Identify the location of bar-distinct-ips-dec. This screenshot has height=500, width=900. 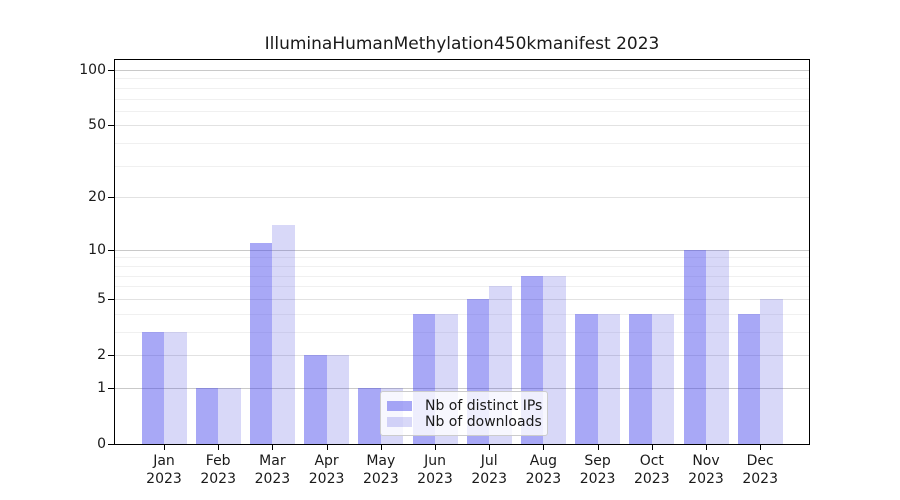
(749, 378).